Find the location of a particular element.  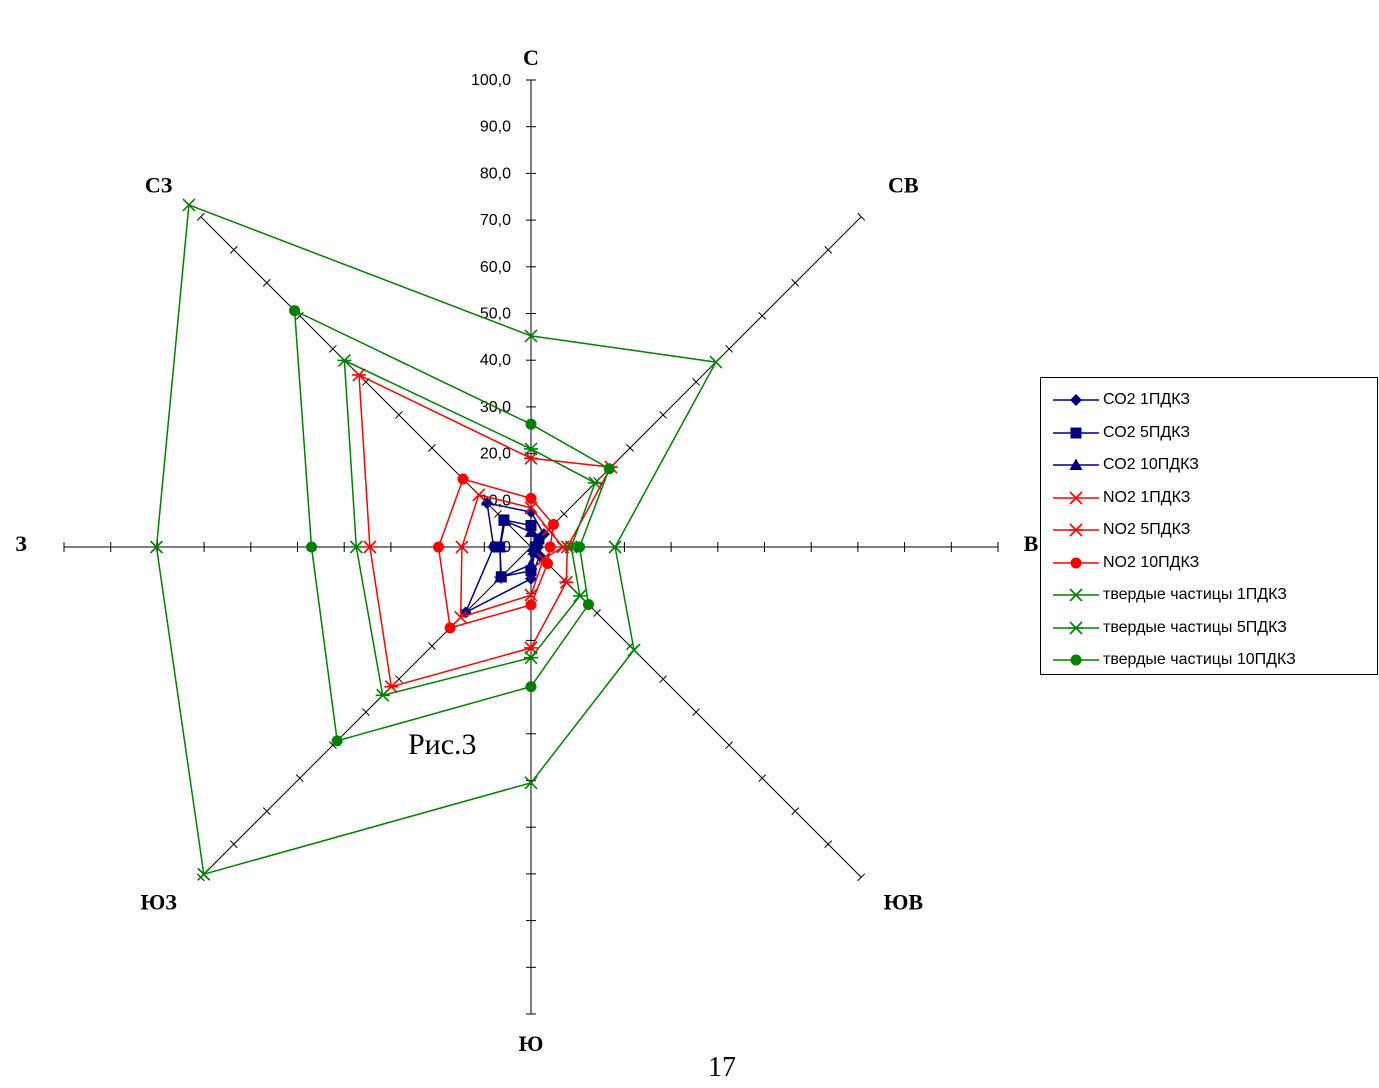

legend-item: NO2 10ПДКЗ is located at coordinates (1209, 563).